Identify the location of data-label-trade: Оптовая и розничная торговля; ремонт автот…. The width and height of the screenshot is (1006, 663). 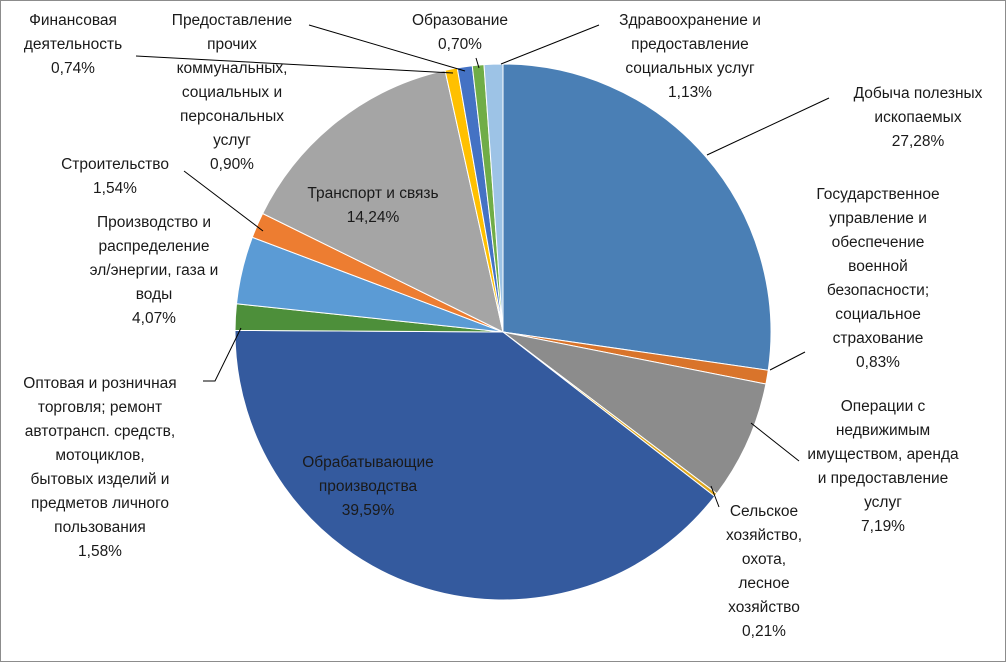
(99, 467).